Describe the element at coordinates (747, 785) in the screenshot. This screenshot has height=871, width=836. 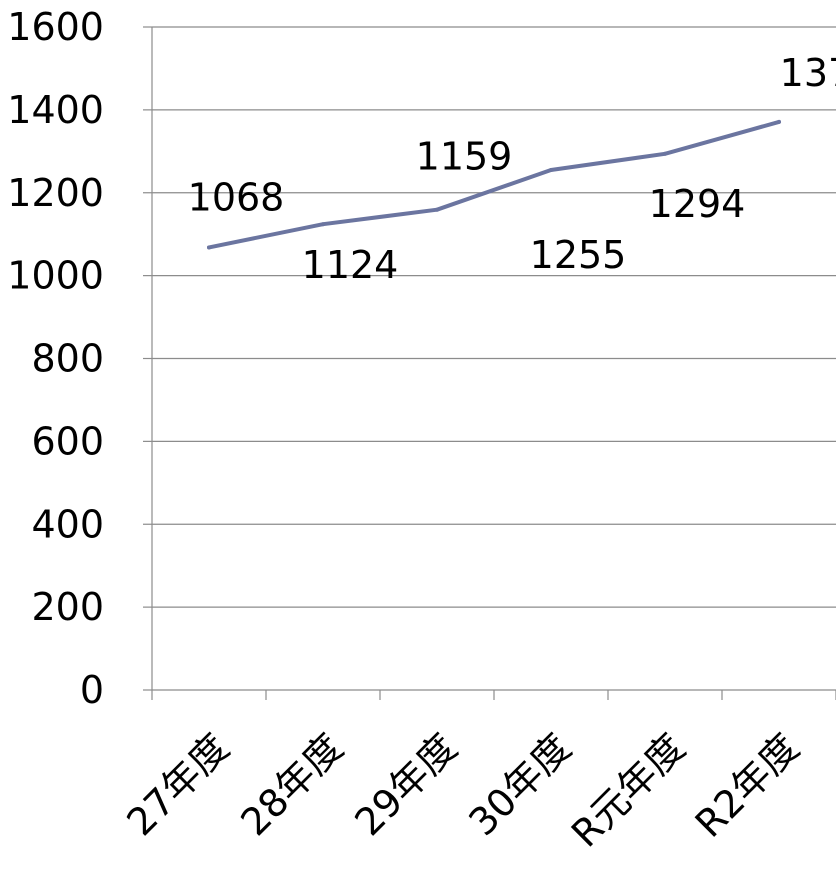
I see `x-tick-label: R2年度` at that location.